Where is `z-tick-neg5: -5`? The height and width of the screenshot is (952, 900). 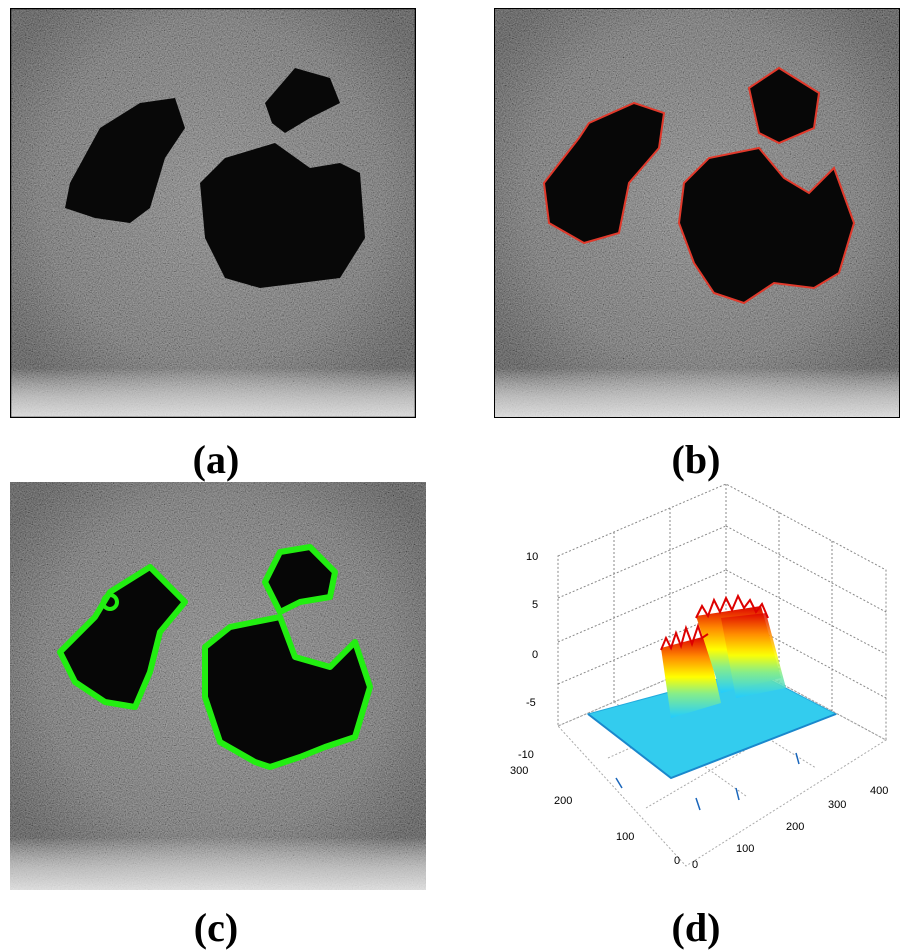
z-tick-neg5: -5 is located at coordinates (531, 703).